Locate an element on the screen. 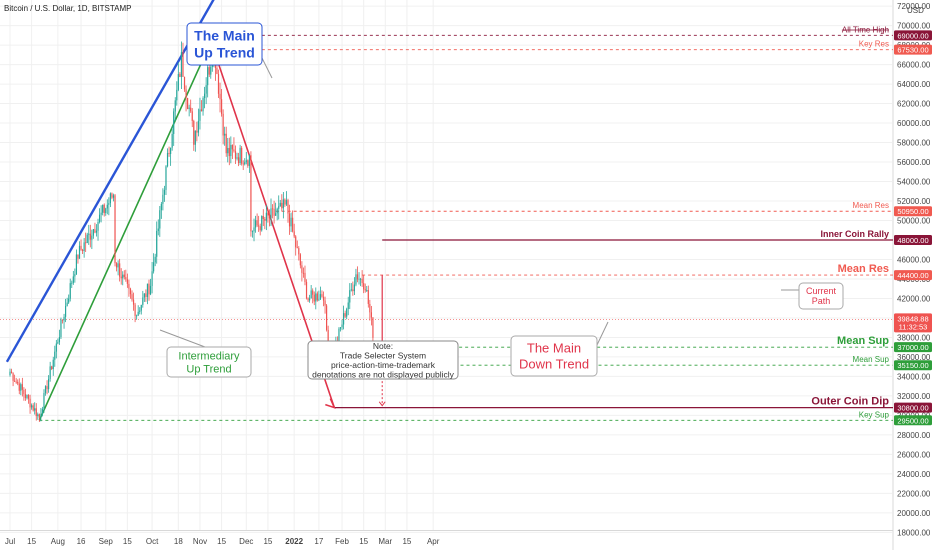  y-tick-label: 24000.00 is located at coordinates (914, 474).